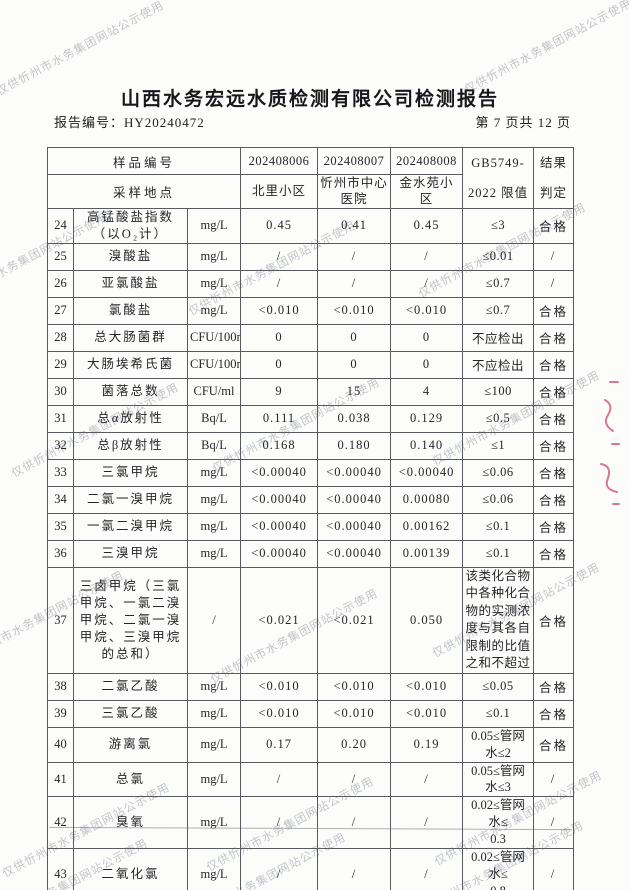  Describe the element at coordinates (354, 191) in the screenshot. I see `location: 忻州市中心医院` at that location.